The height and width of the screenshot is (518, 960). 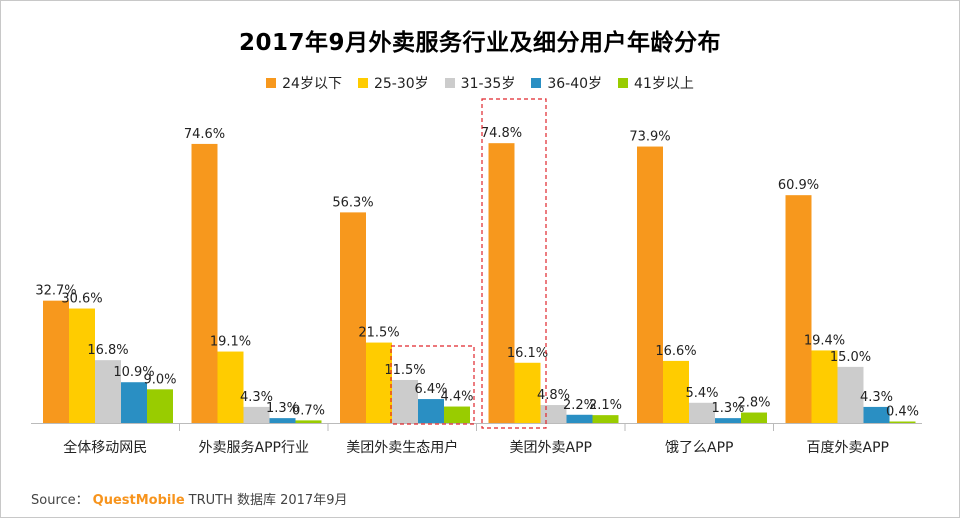 I want to click on legend-label-over-41: 41岁以上, so click(x=664, y=84).